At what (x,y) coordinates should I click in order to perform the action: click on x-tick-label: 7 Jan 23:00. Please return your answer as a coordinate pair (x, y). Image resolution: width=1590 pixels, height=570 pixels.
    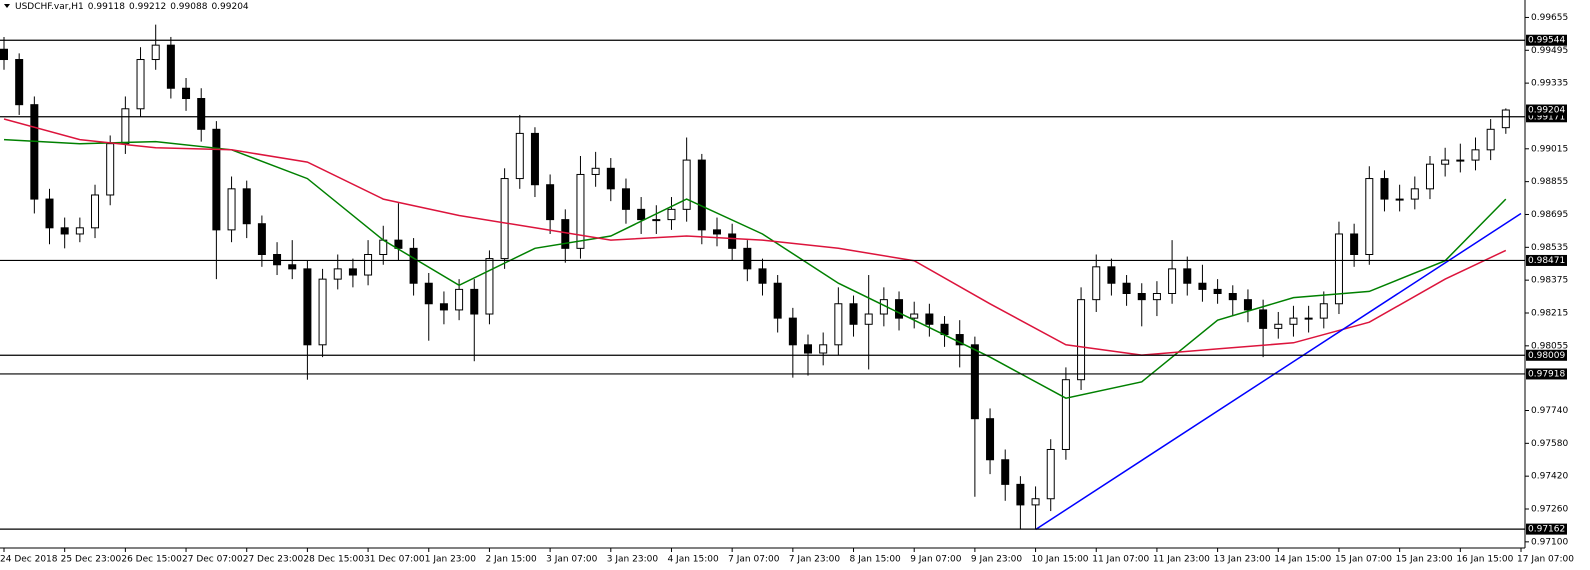
    Looking at the image, I should click on (815, 560).